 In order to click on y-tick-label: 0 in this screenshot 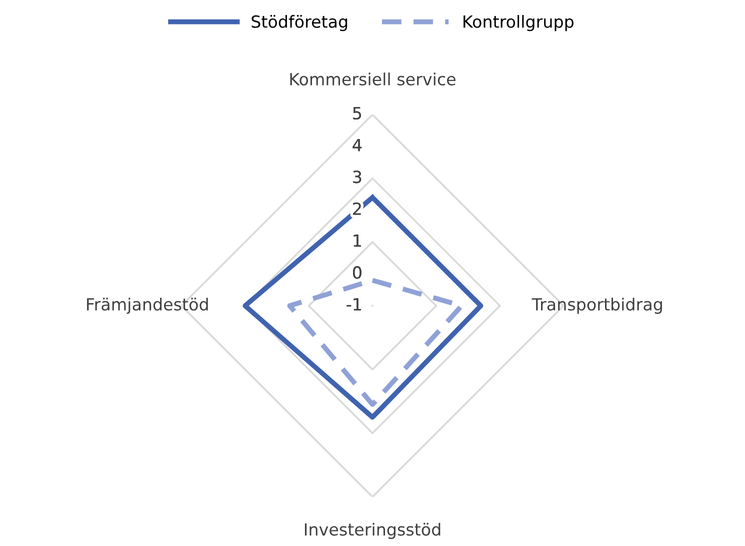, I will do `click(357, 272)`.